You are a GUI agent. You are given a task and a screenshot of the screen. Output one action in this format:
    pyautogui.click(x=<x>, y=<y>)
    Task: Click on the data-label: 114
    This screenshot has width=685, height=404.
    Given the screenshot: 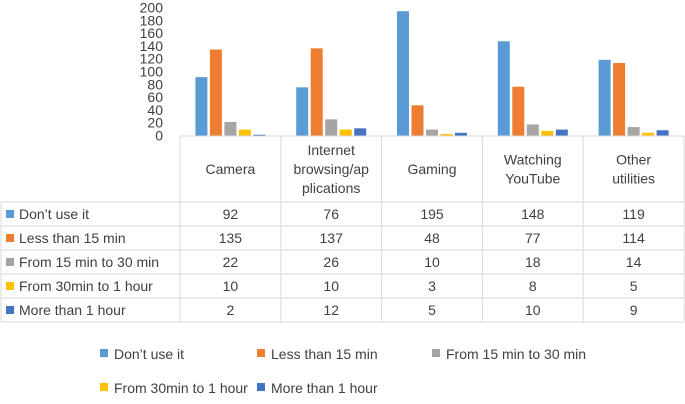 What is the action you would take?
    pyautogui.click(x=633, y=238)
    